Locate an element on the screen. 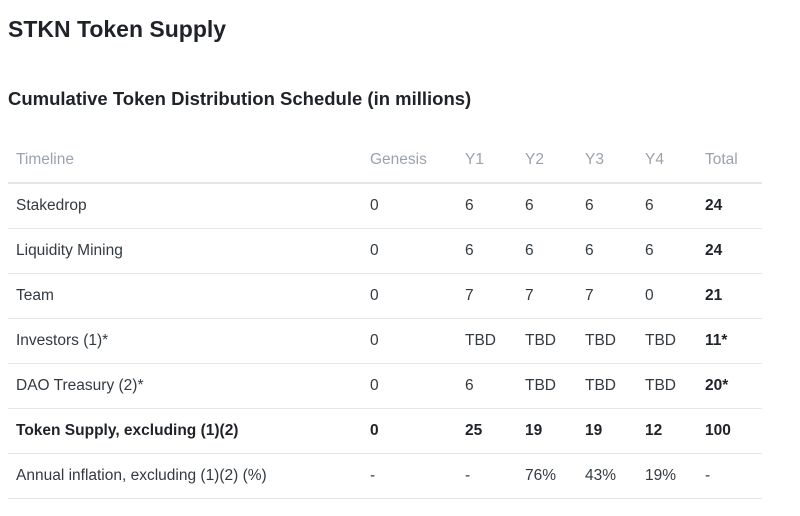  cell-y2: 76% is located at coordinates (547, 476).